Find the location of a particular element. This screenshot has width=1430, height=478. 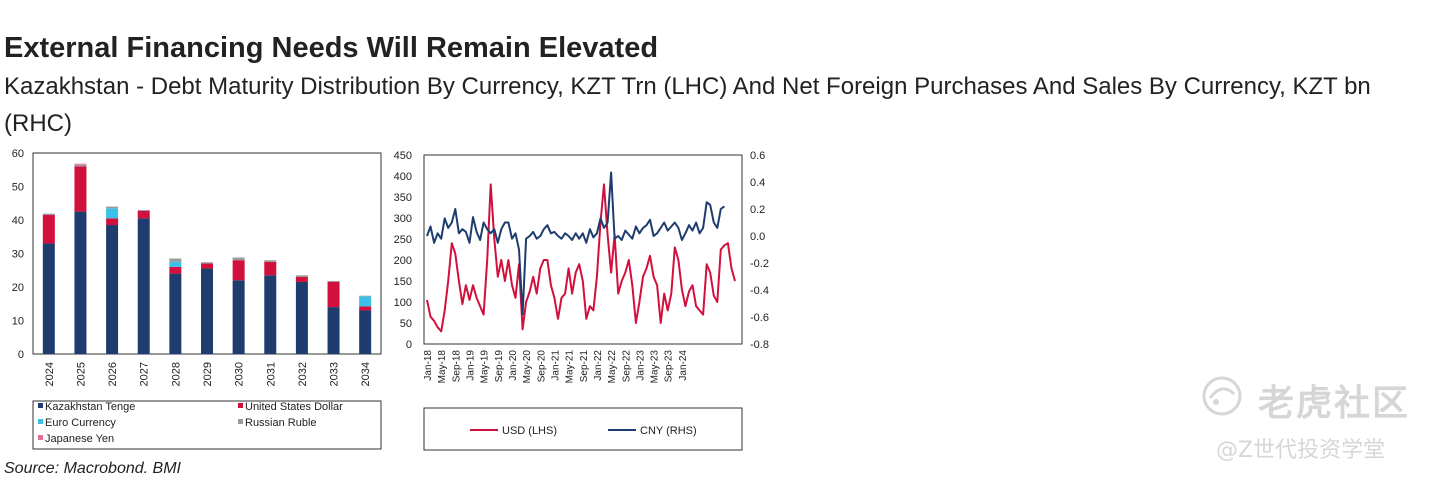

x-tick-label: Jan-18 is located at coordinates (428, 365).